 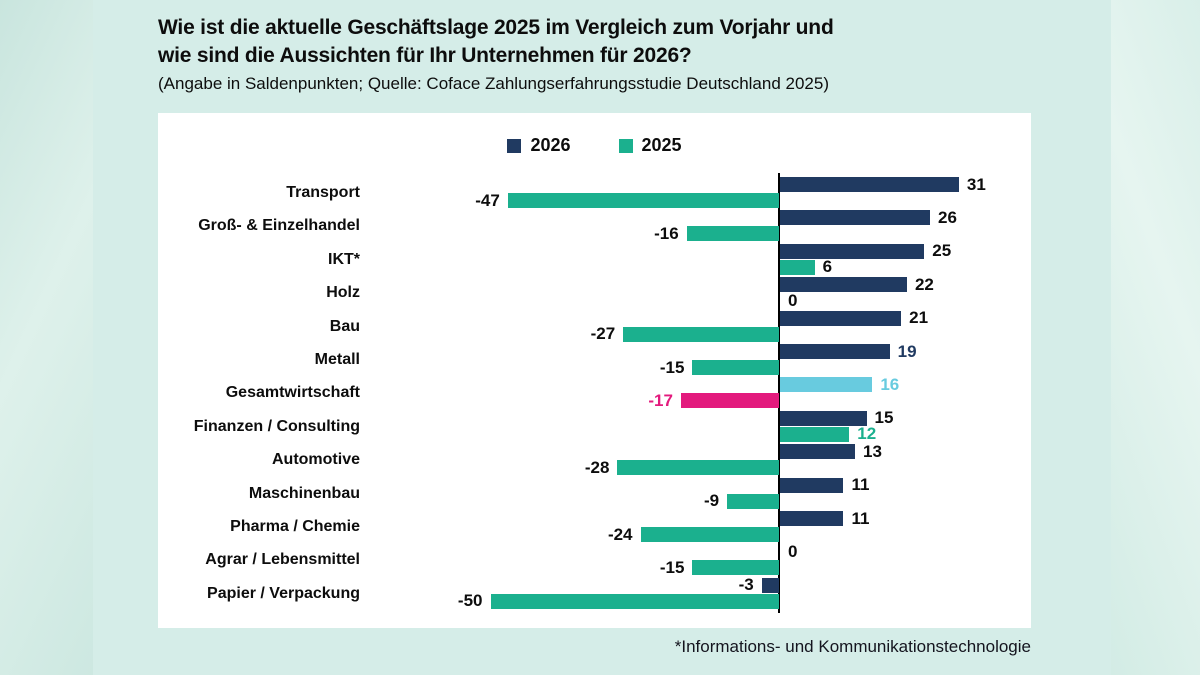 What do you see at coordinates (867, 434) in the screenshot?
I see `value-label-2025: 12` at bounding box center [867, 434].